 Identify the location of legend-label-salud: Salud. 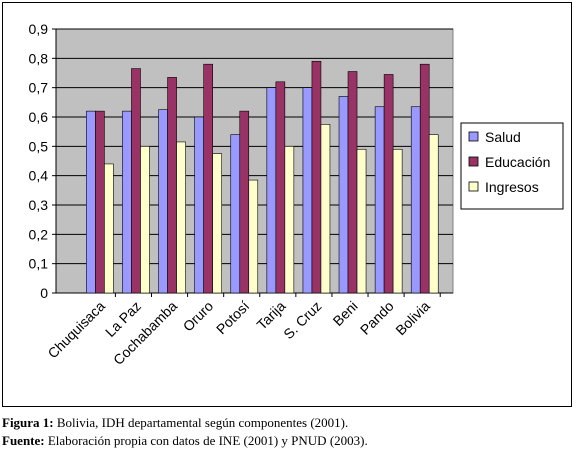
(503, 137).